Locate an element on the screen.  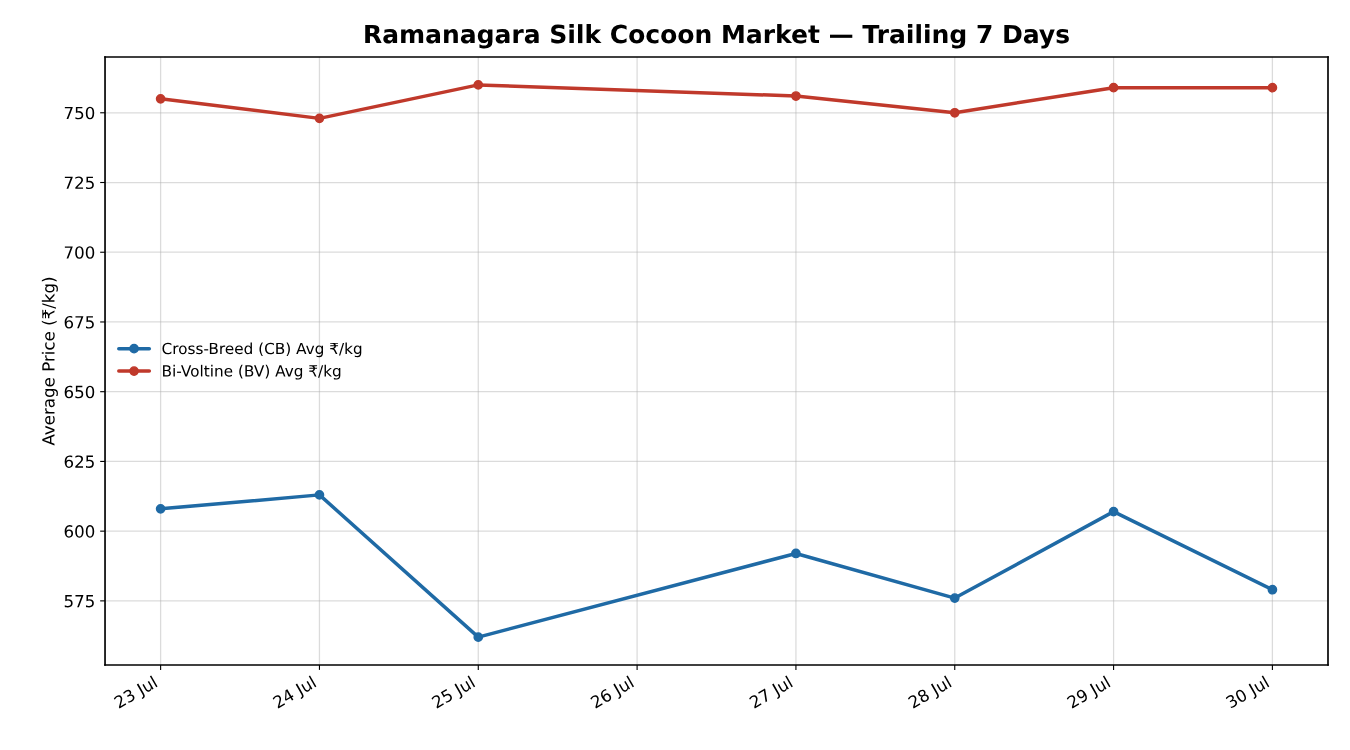
y-tick-label: 750 is located at coordinates (79, 113).